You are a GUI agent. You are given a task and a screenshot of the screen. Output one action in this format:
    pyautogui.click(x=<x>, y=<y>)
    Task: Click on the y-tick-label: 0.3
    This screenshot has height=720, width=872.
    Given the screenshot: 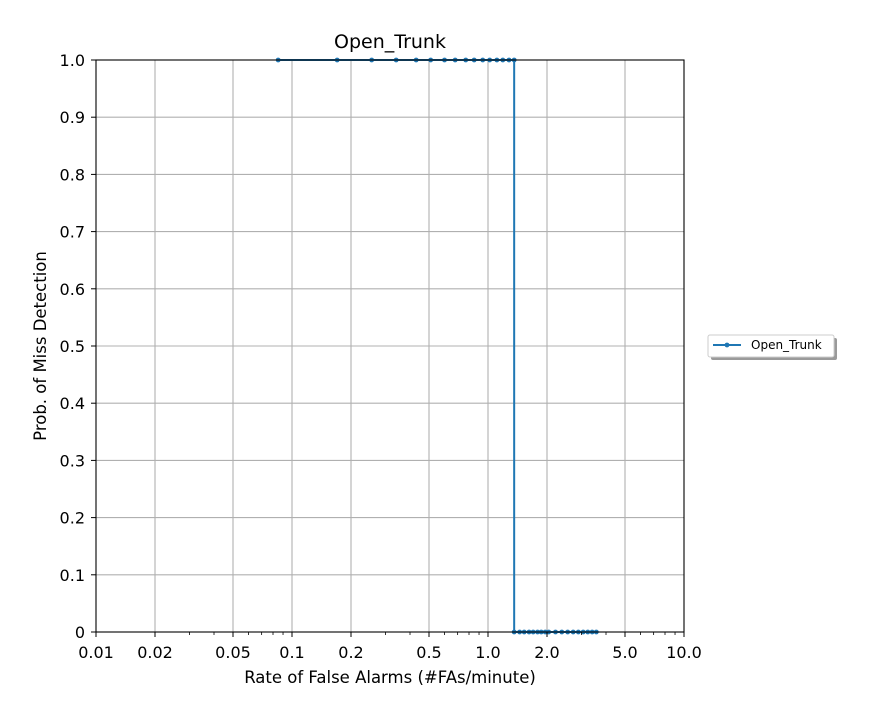 What is the action you would take?
    pyautogui.click(x=72, y=460)
    